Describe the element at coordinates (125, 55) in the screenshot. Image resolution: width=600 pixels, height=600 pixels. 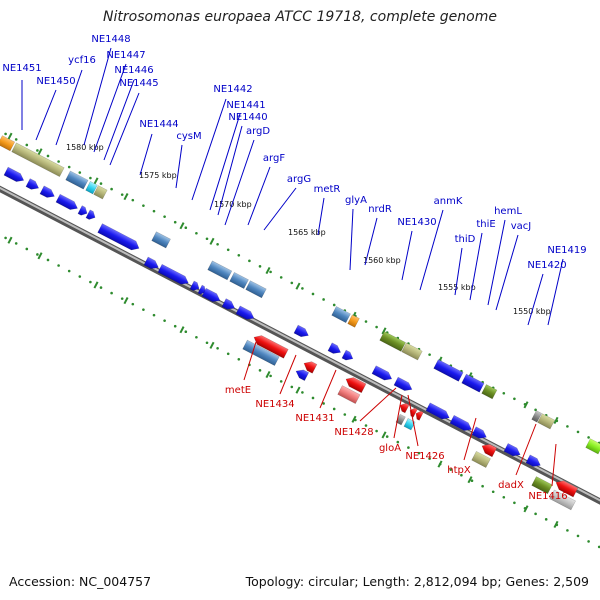
I see `top-gene-label: NE1447` at that location.